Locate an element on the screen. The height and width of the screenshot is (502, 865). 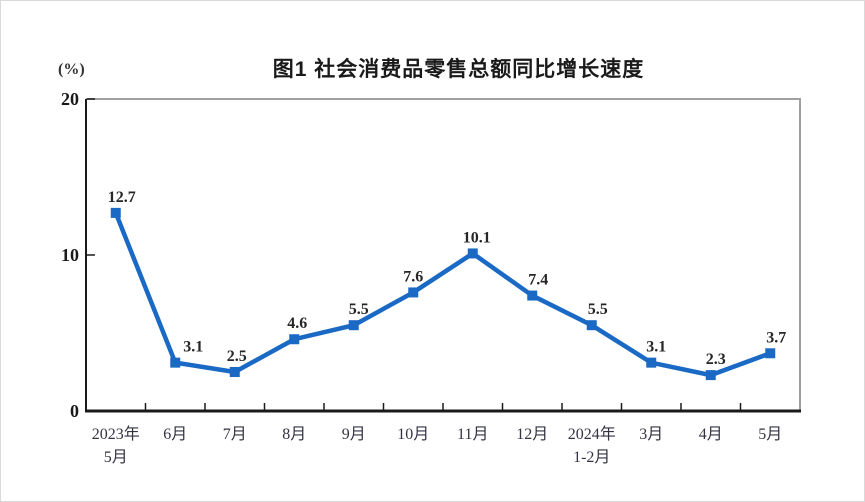
x-tick-label: 2024年 1-2月 is located at coordinates (592, 445).